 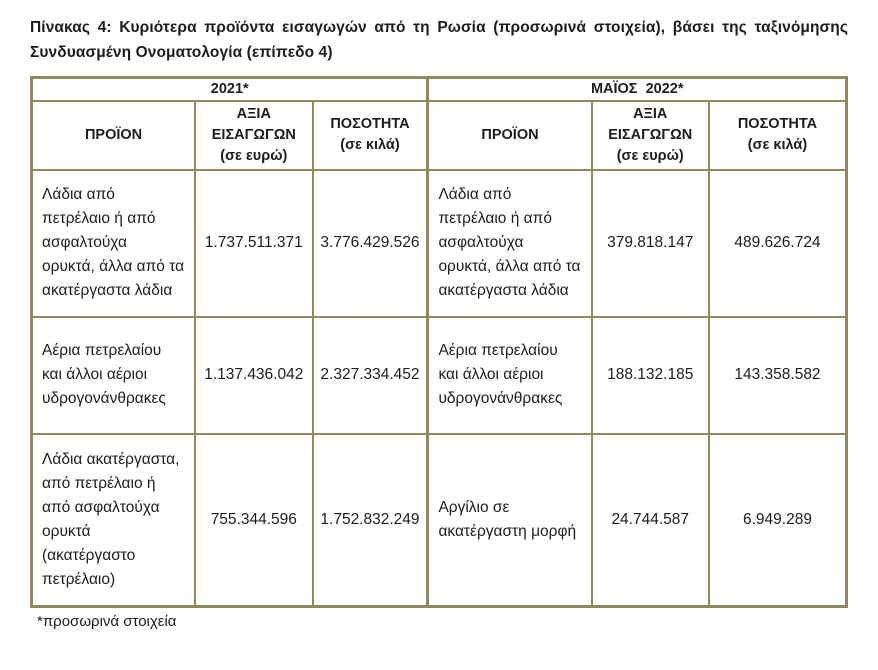 I want to click on column-header-product-2021: ΠΡΟΪΟΝ, so click(x=113, y=135).